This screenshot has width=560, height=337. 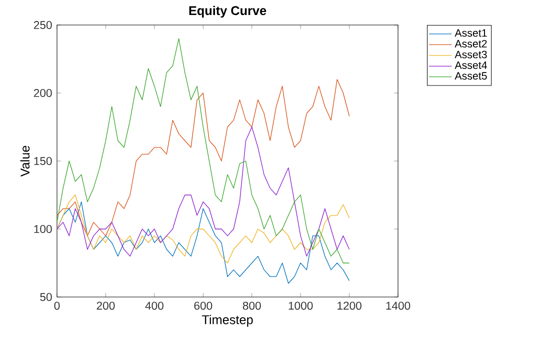 I want to click on x-tick-label: 200, so click(x=105, y=306).